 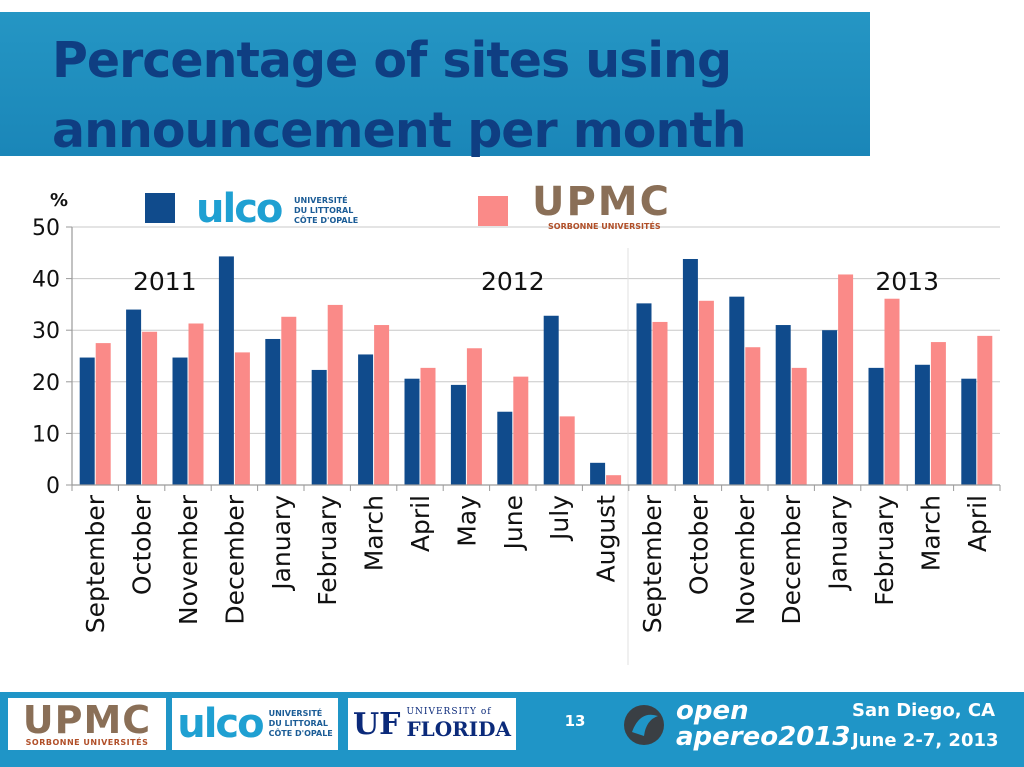 I want to click on ulco-logo: ulco UNIVERSITÉ DU LITTORAL CÔTE D'OPALE, so click(x=255, y=724).